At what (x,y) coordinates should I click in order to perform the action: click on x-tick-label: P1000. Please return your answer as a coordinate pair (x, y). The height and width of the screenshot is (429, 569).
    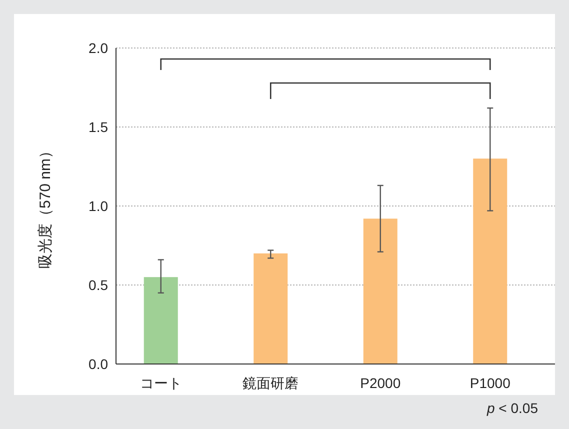
    Looking at the image, I should click on (490, 383).